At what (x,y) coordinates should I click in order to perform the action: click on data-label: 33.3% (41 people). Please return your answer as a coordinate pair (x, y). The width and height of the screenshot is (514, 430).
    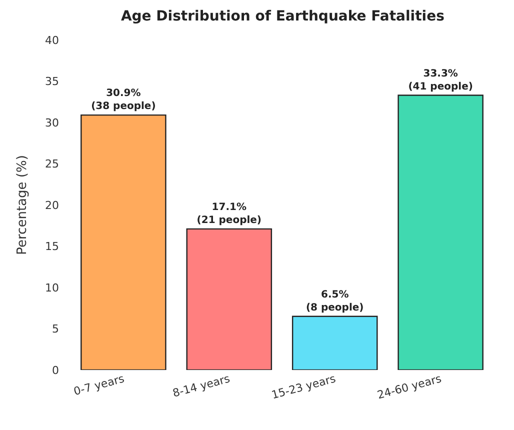
    Looking at the image, I should click on (440, 80).